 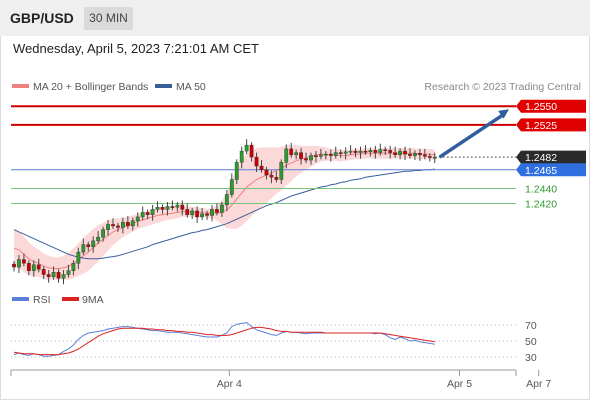 What do you see at coordinates (541, 158) in the screenshot?
I see `current-level-label: 1.2482` at bounding box center [541, 158].